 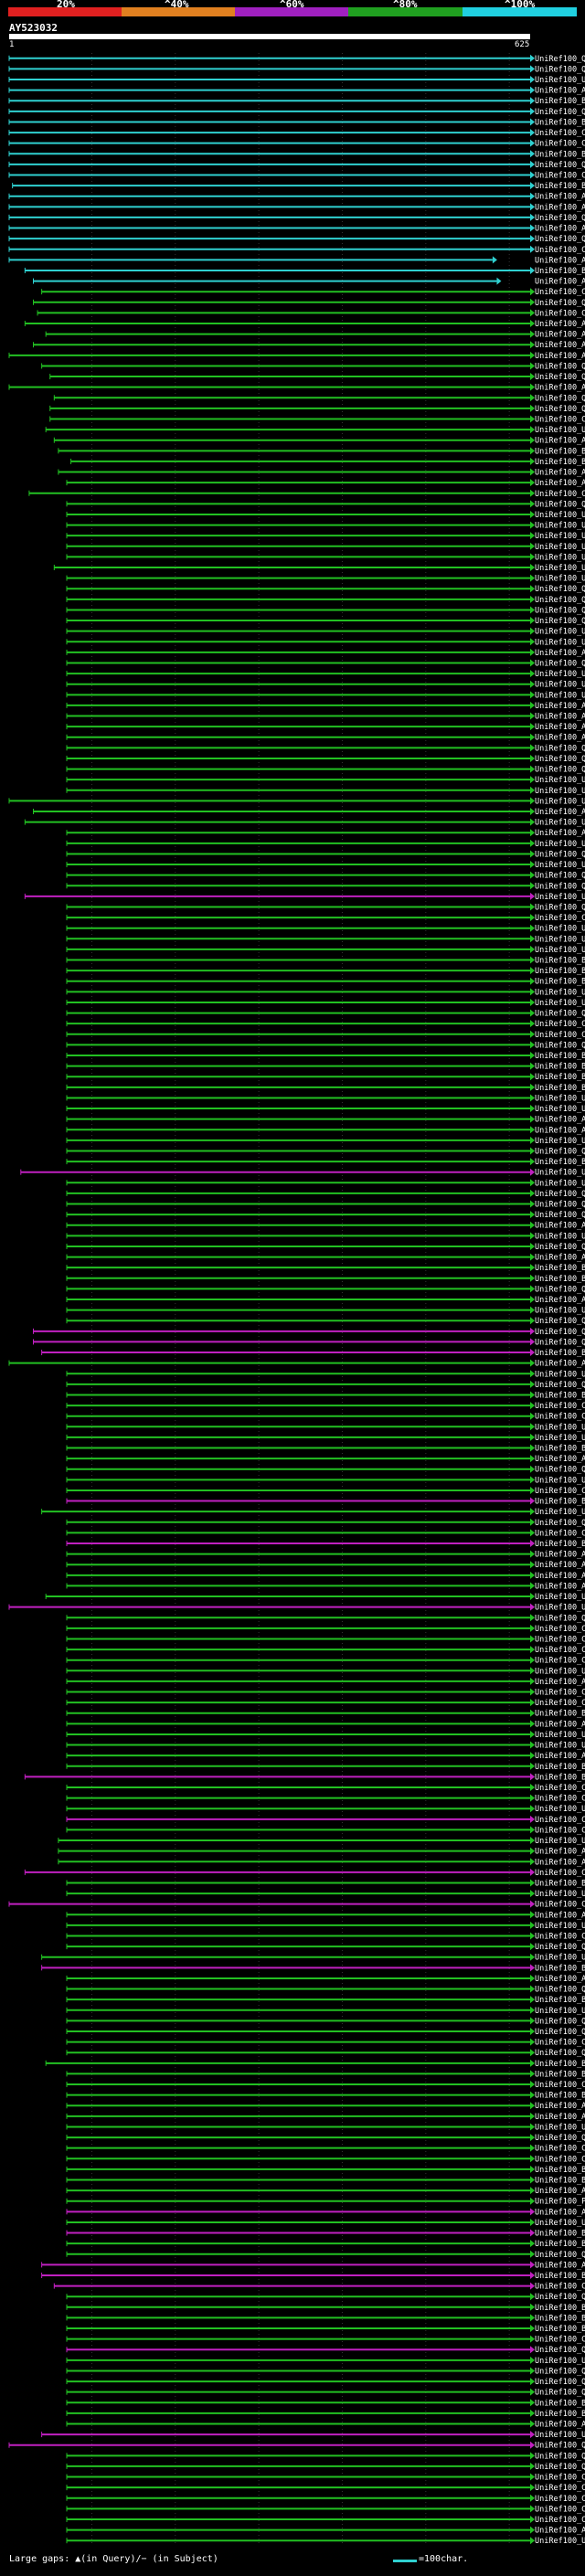 I want to click on hit-row: UniRef100_C1Z0Y9, so click(x=326, y=1820).